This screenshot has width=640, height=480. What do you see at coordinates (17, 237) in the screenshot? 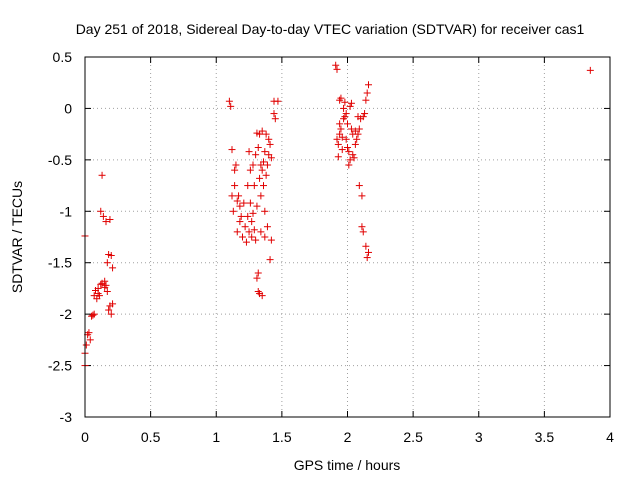
I see `y-axis-label: SDTVAR / TECUs` at bounding box center [17, 237].